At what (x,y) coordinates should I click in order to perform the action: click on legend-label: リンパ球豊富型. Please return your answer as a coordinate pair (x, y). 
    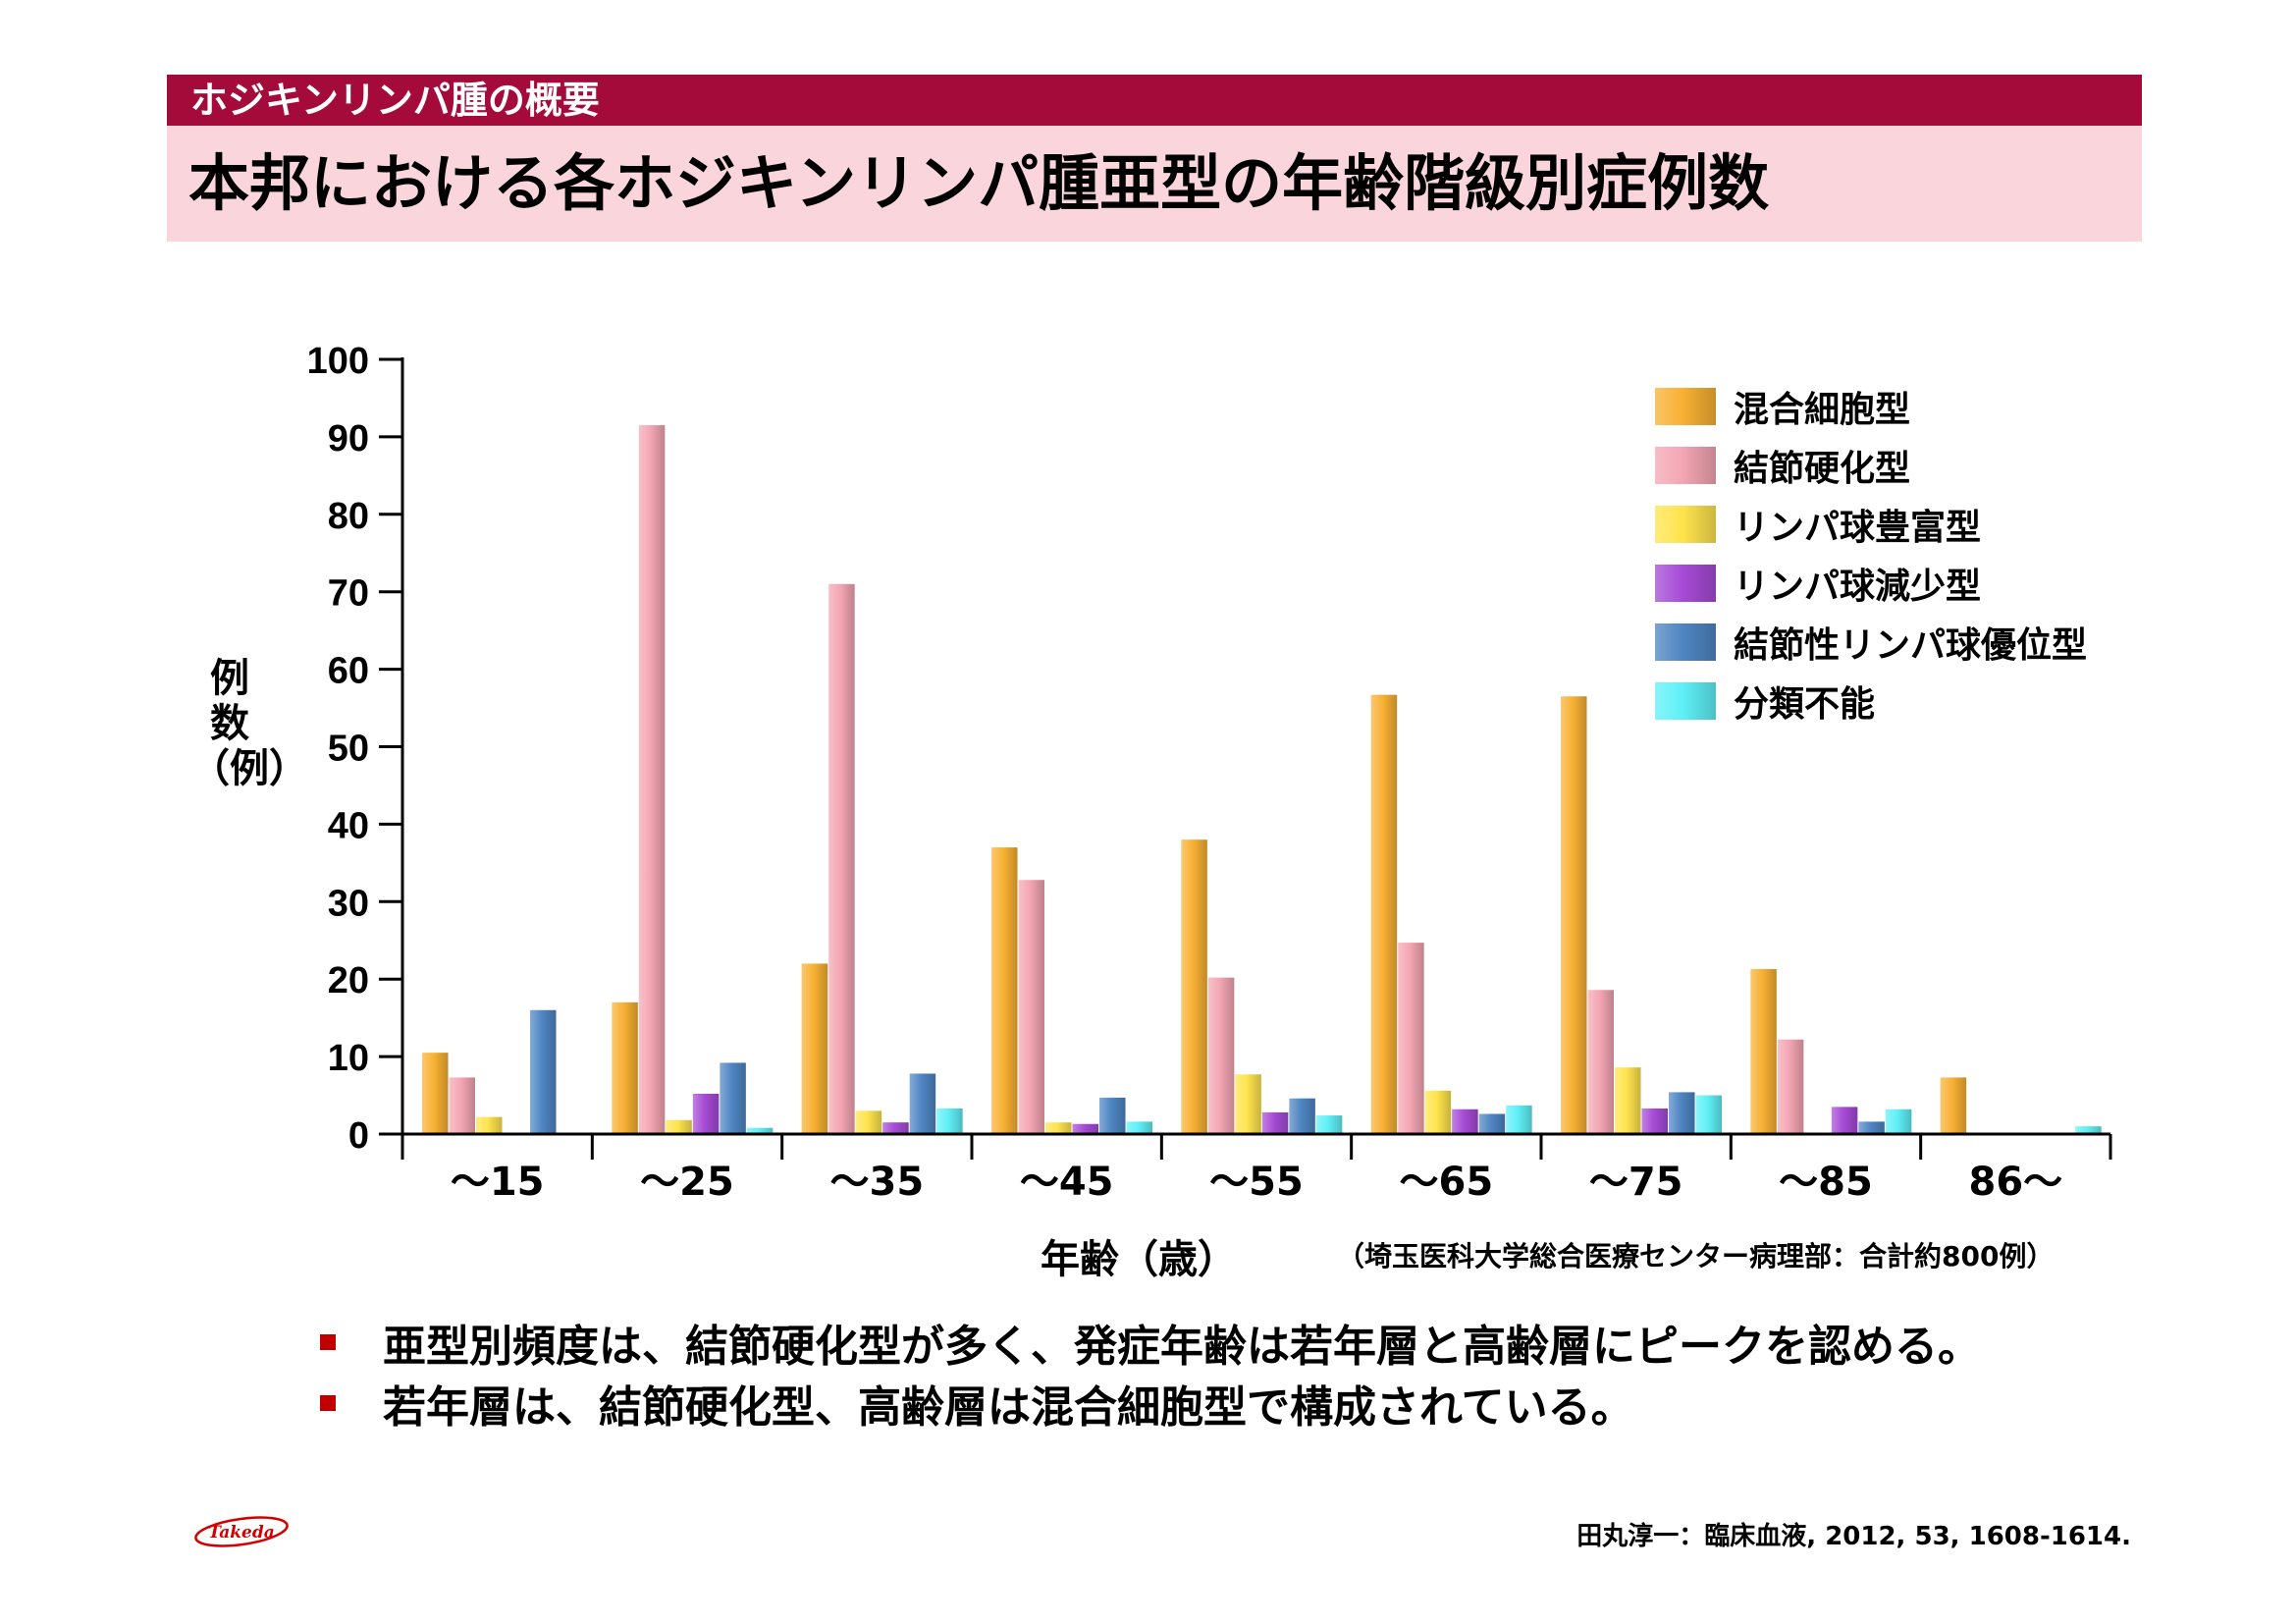
    Looking at the image, I should click on (1858, 528).